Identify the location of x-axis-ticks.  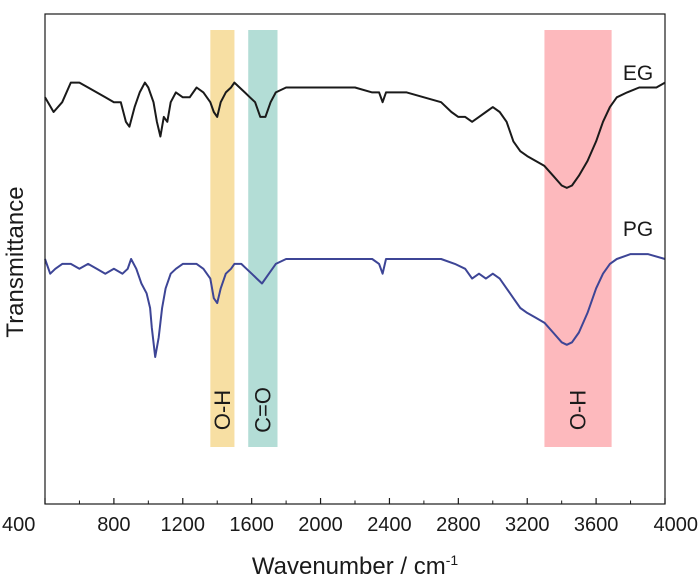
(355, 501).